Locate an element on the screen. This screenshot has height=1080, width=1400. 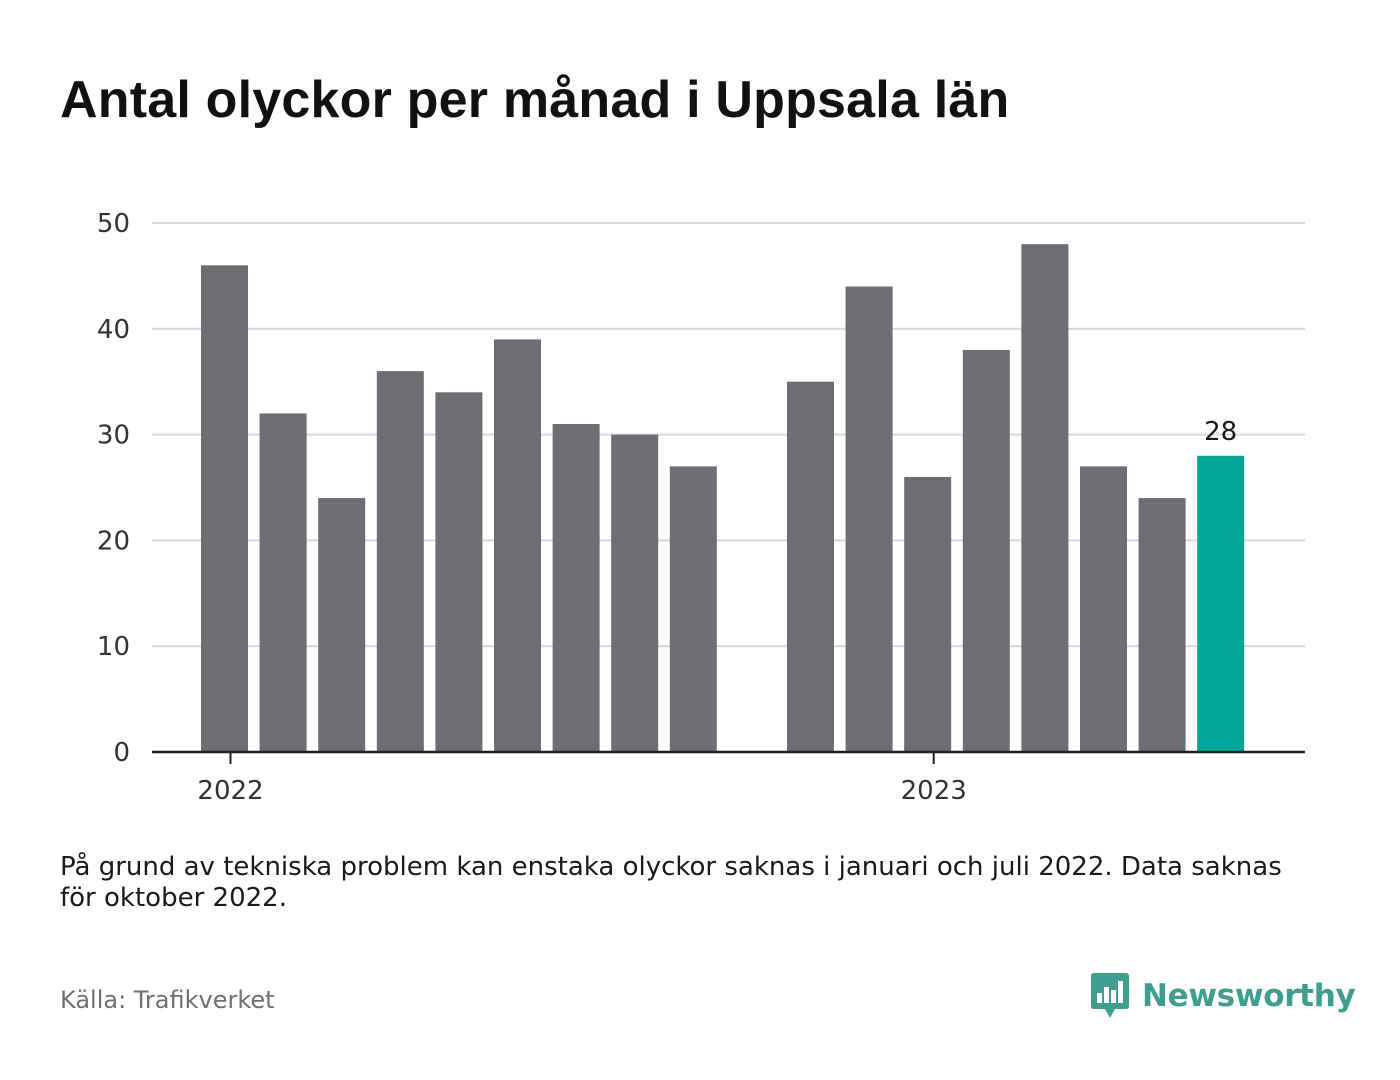
data-label: 28 is located at coordinates (1220, 432).